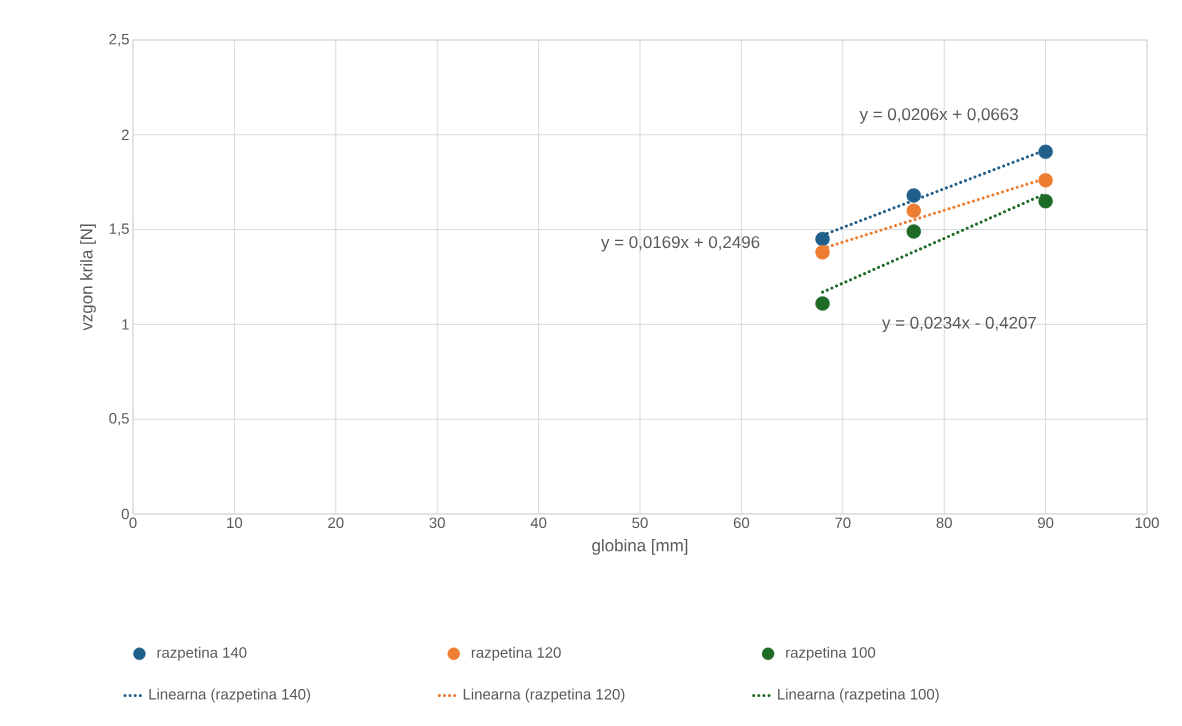  What do you see at coordinates (858, 695) in the screenshot?
I see `legend-label: Linearna (razpetina 100)` at bounding box center [858, 695].